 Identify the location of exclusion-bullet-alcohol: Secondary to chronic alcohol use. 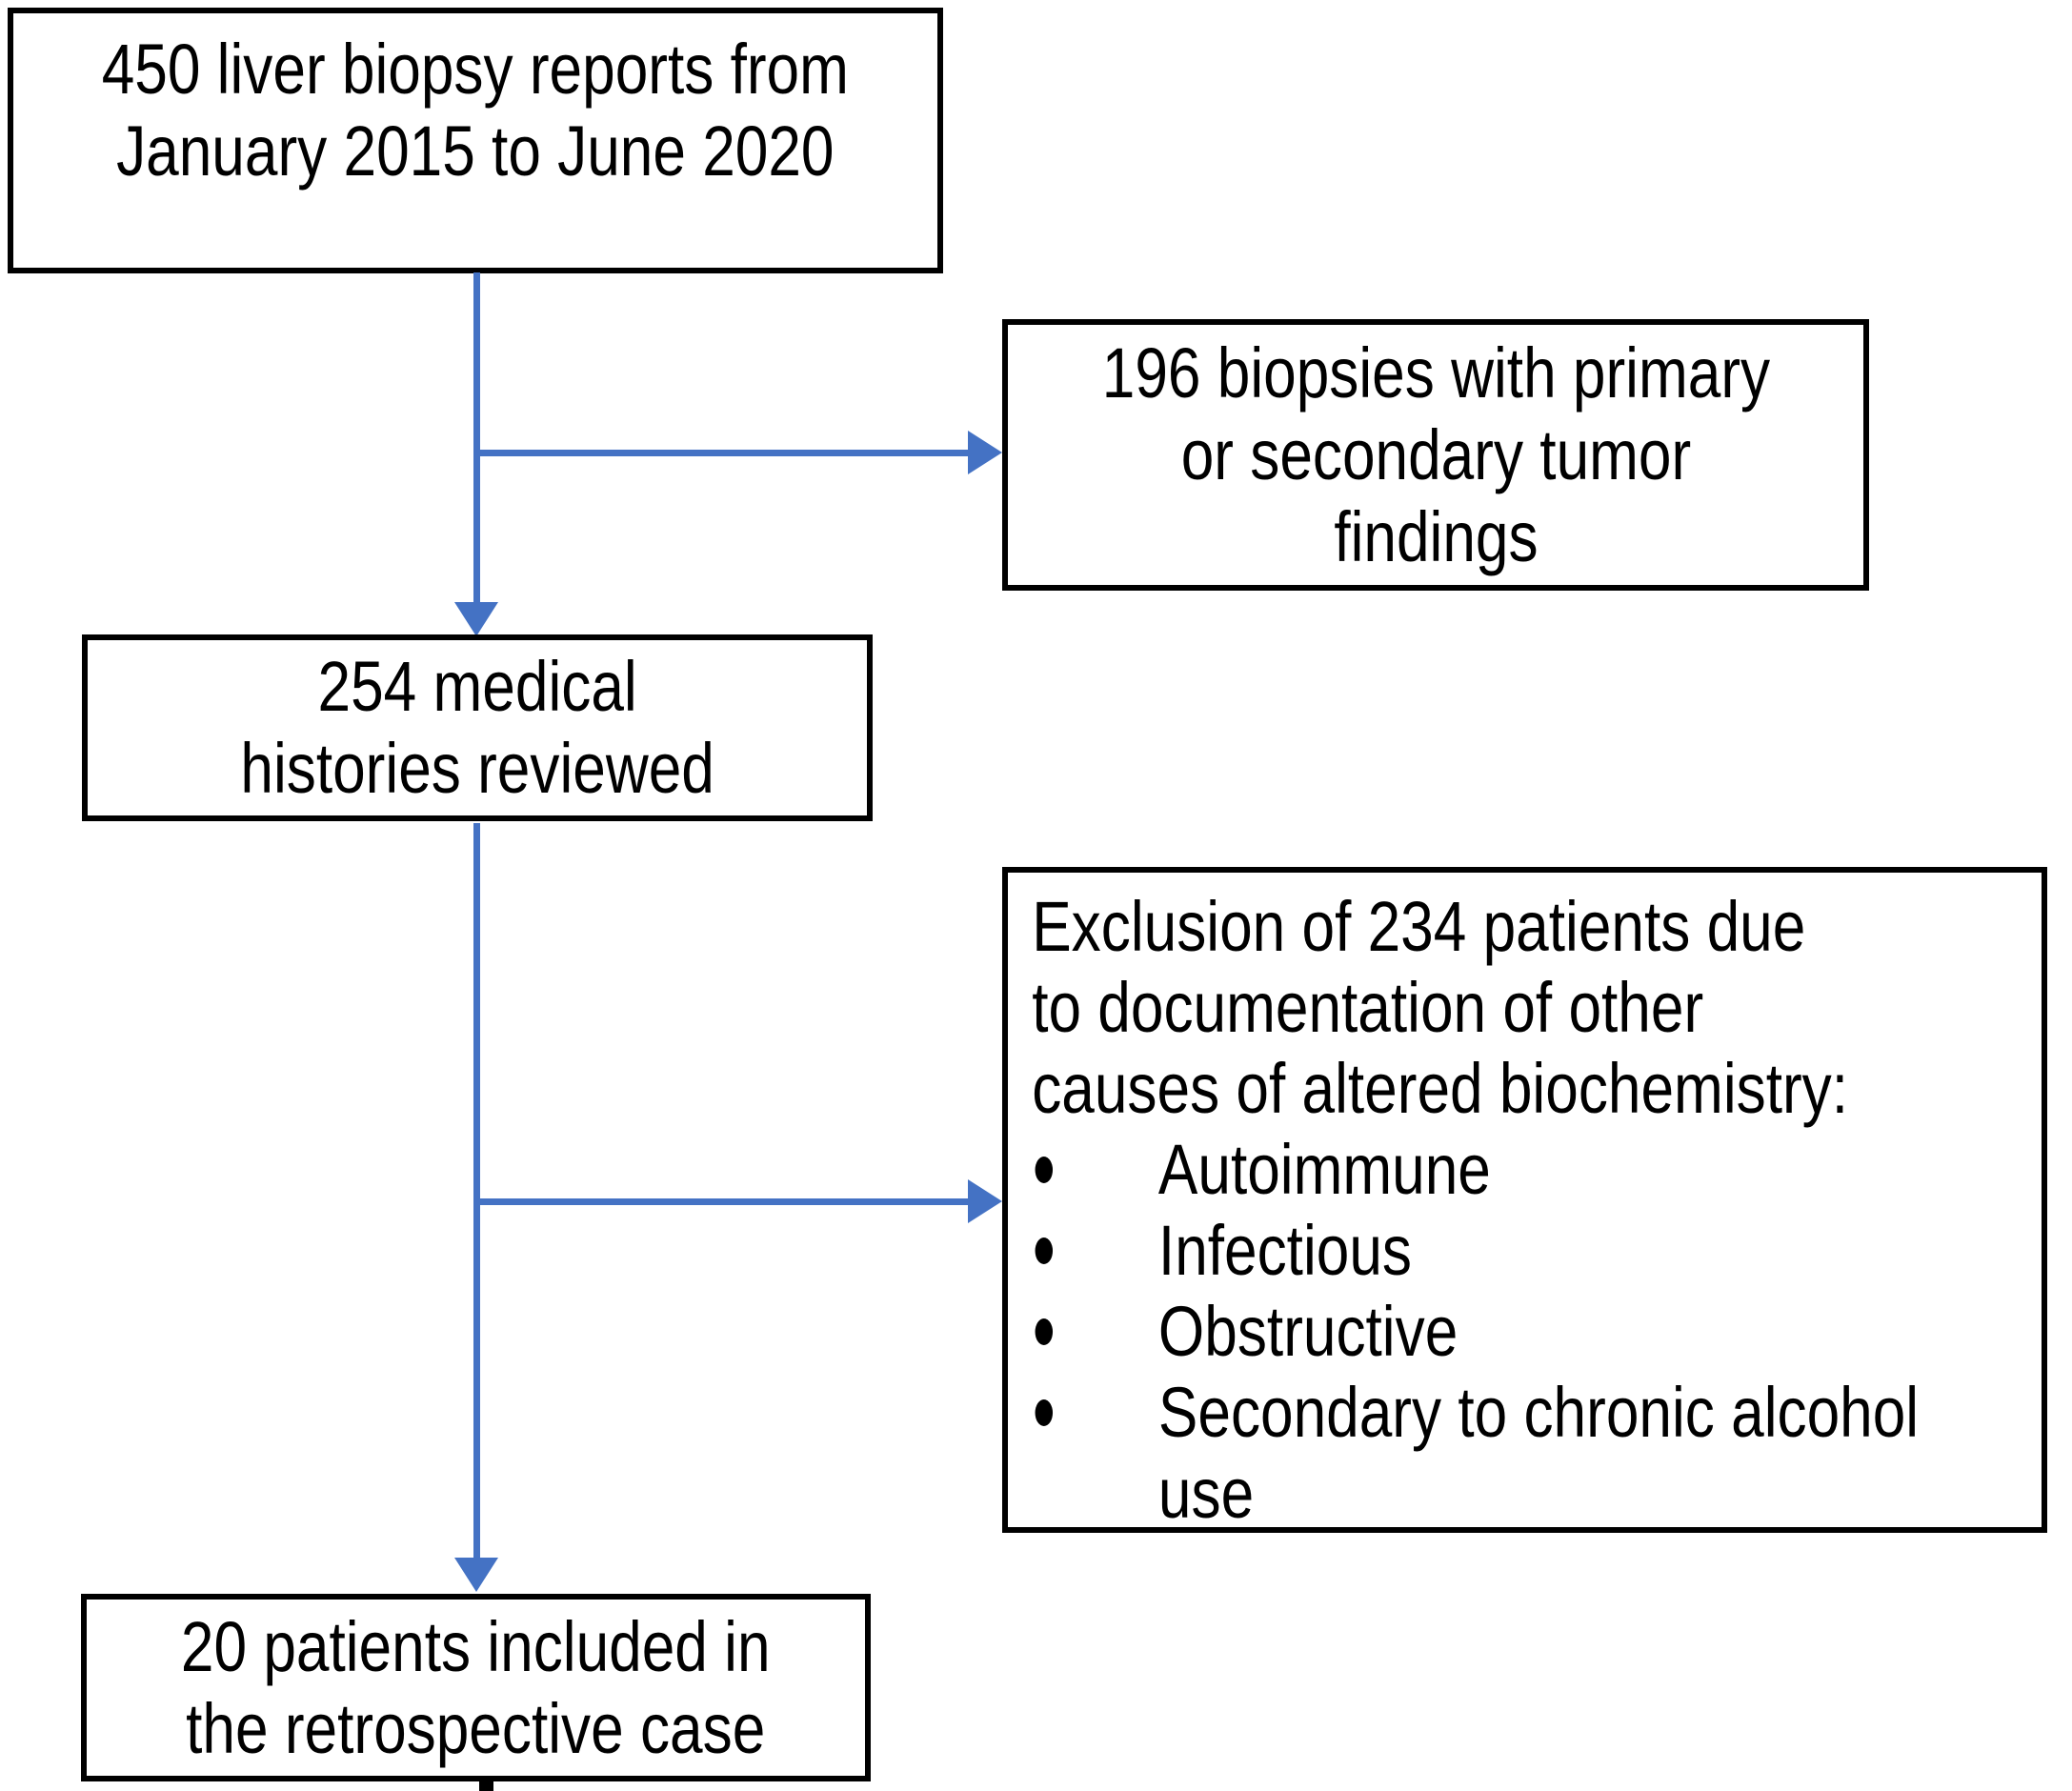
(1476, 1453).